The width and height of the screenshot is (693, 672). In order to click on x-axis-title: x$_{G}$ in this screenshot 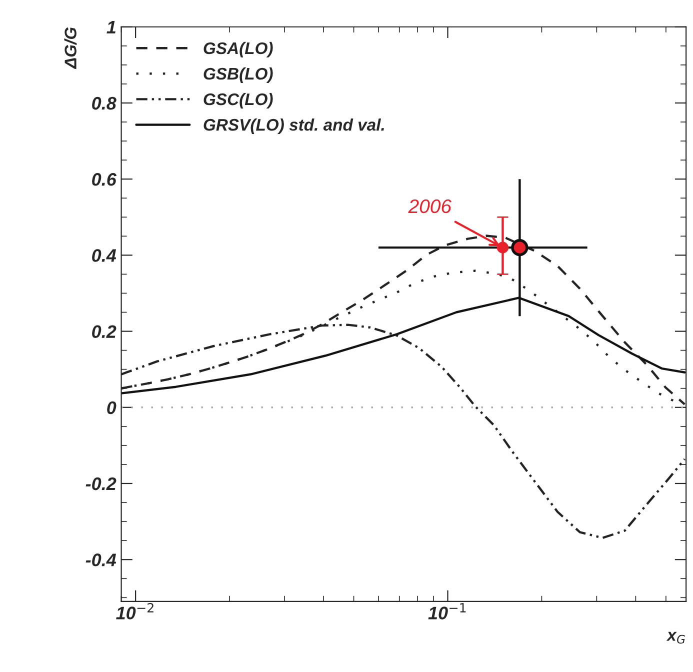, I will do `click(675, 638)`.